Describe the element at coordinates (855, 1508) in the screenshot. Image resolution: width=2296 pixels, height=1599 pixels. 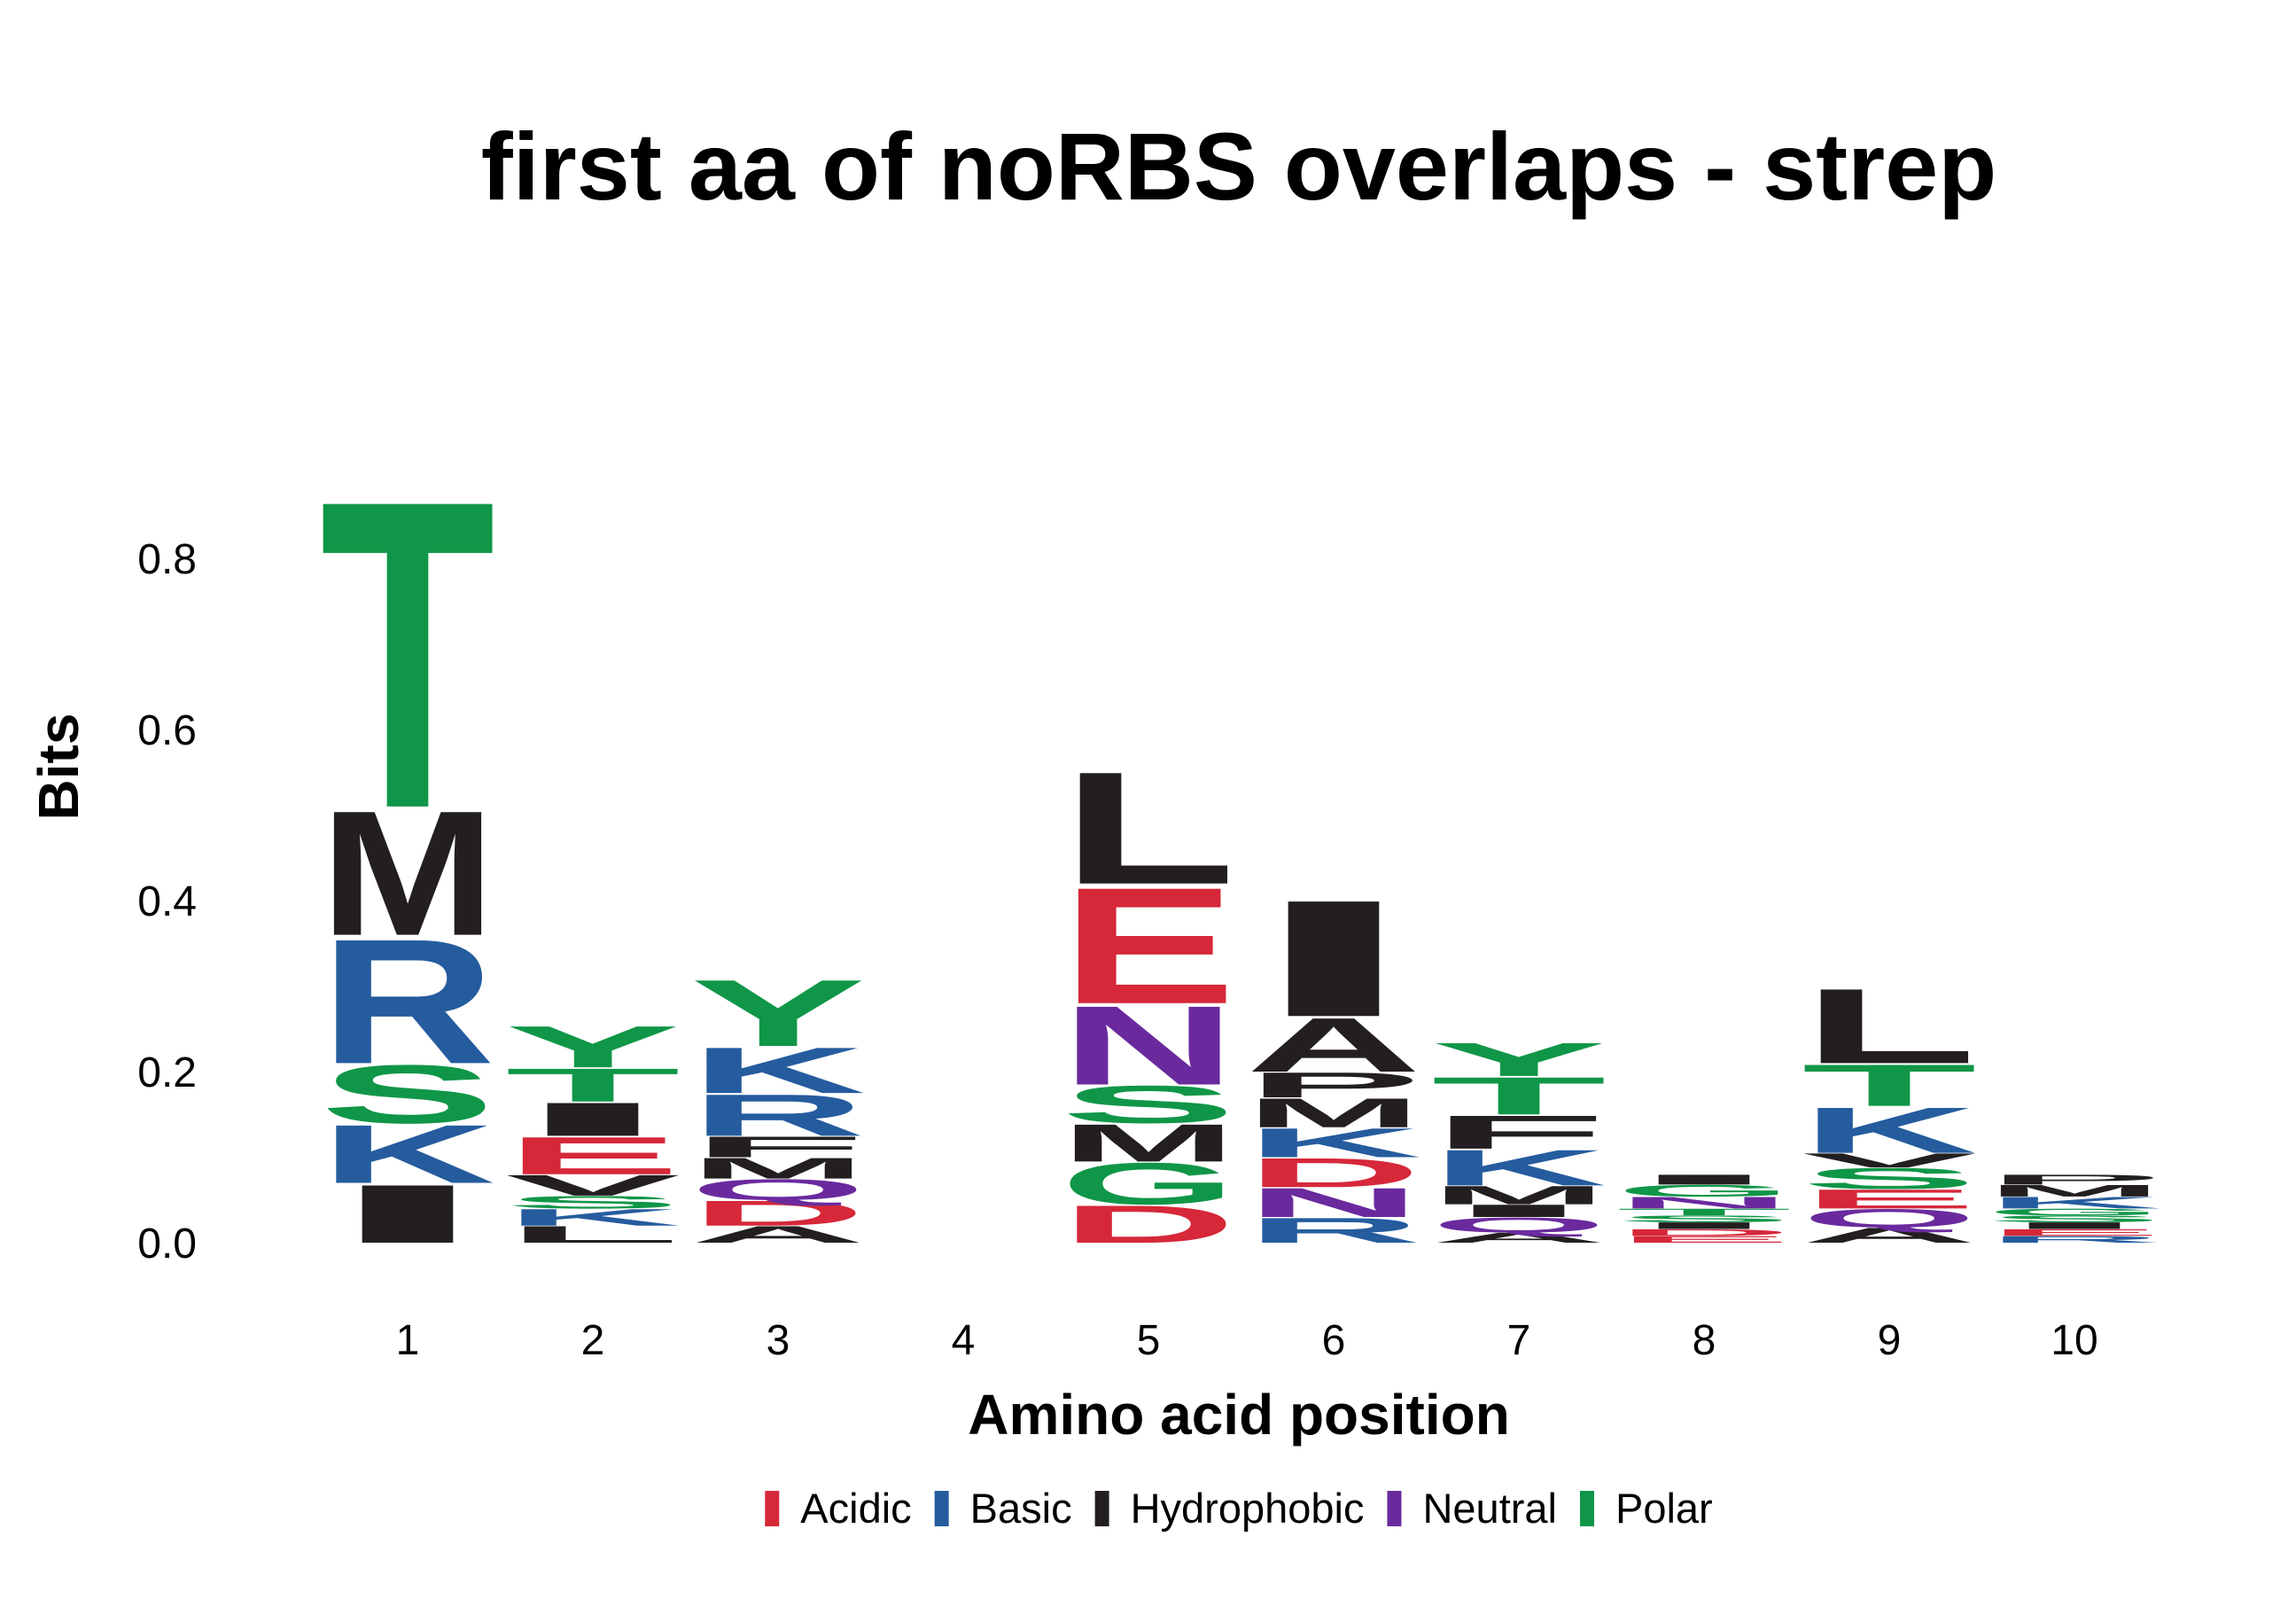
I see `legend-label: Acidic` at that location.